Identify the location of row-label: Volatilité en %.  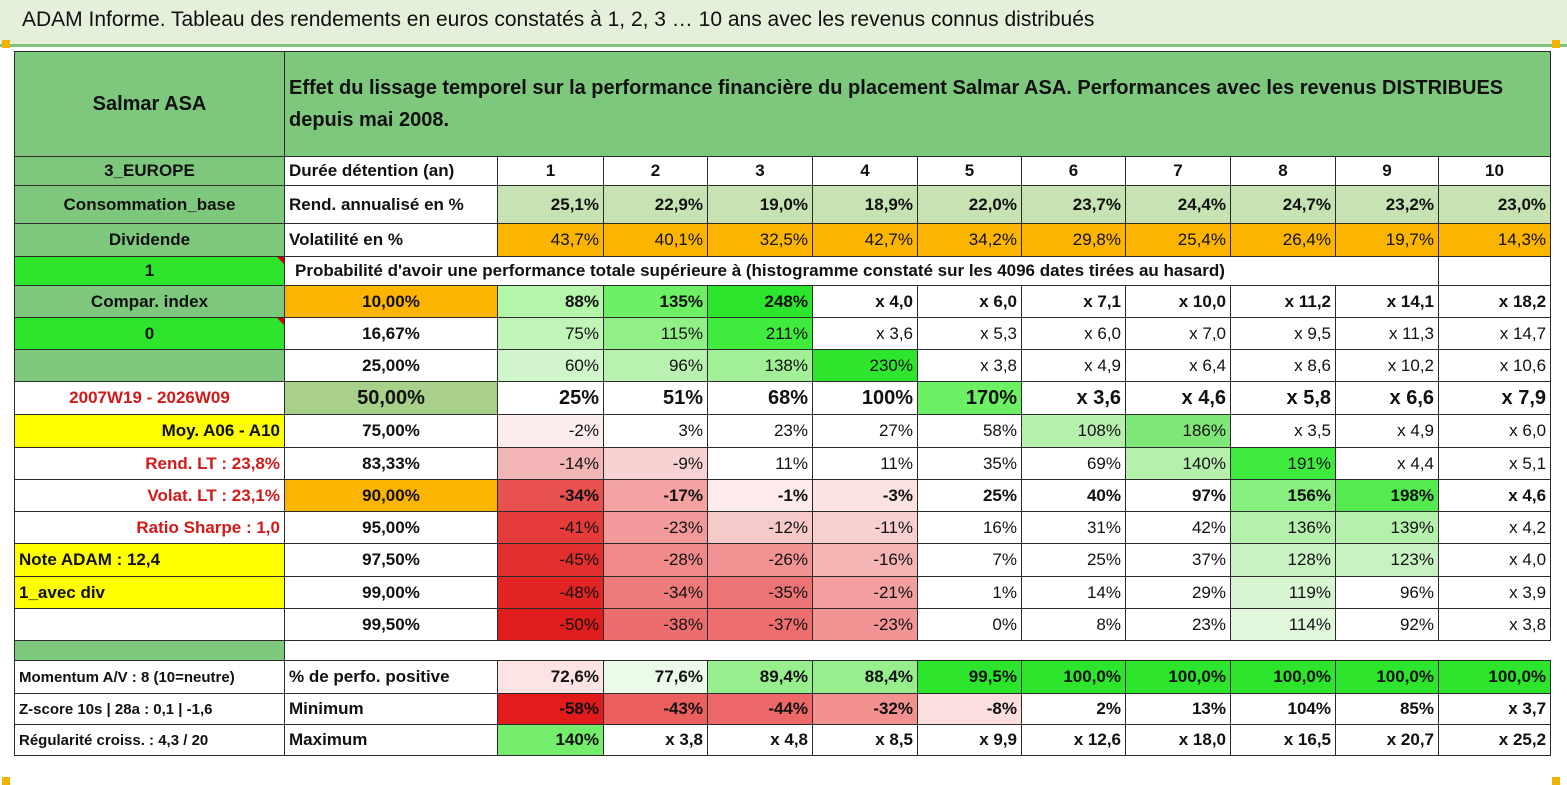
(391, 240).